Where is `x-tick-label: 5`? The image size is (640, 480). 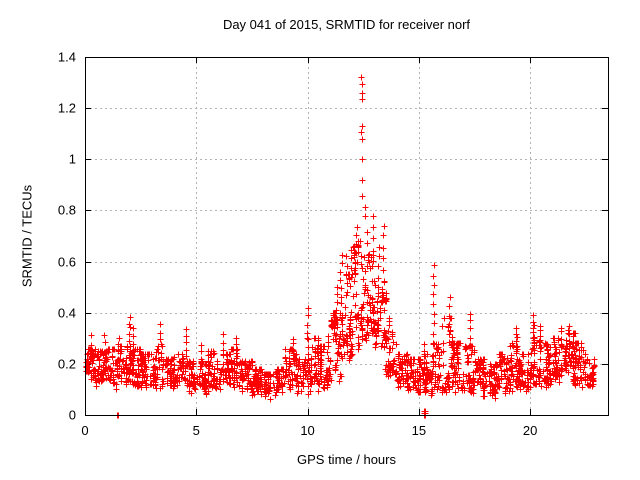
x-tick-label: 5 is located at coordinates (196, 430).